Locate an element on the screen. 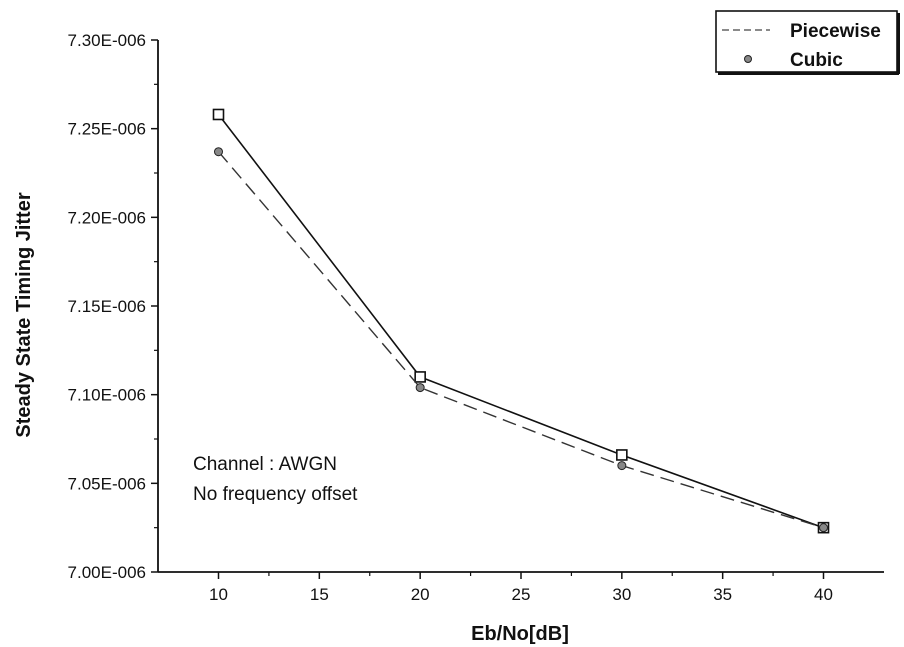 The width and height of the screenshot is (904, 647). x-tick-label: 20 is located at coordinates (420, 594).